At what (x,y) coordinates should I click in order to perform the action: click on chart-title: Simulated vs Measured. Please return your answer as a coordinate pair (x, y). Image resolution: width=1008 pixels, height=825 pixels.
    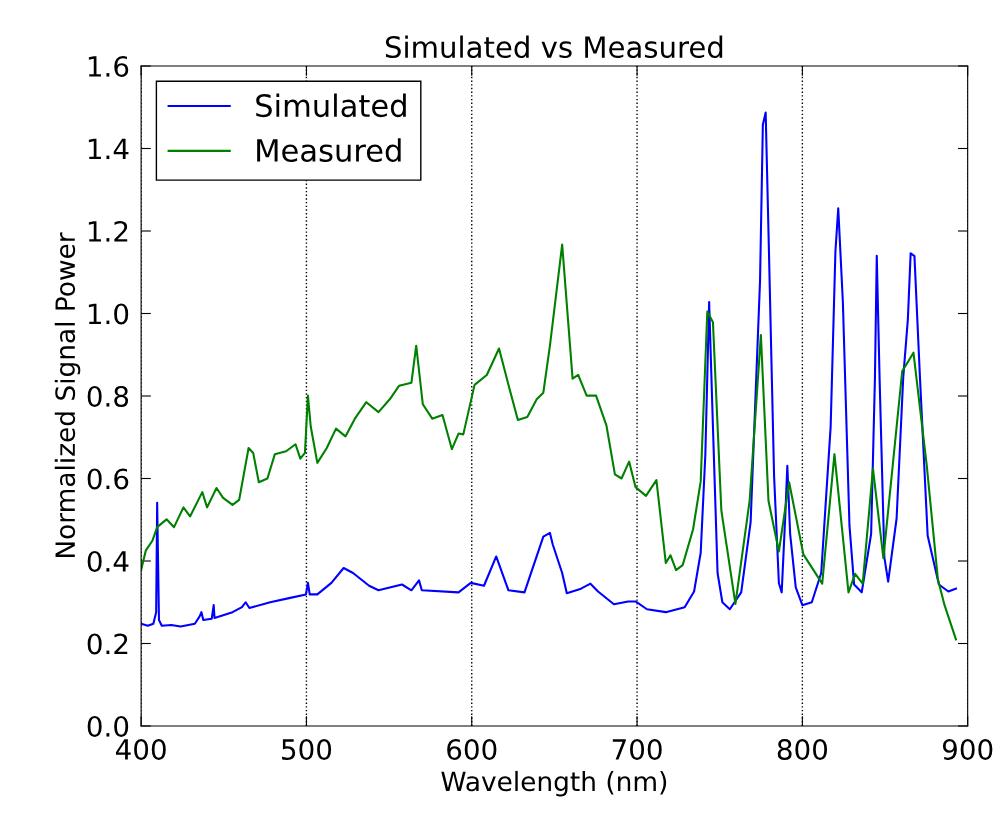
    Looking at the image, I should click on (554, 47).